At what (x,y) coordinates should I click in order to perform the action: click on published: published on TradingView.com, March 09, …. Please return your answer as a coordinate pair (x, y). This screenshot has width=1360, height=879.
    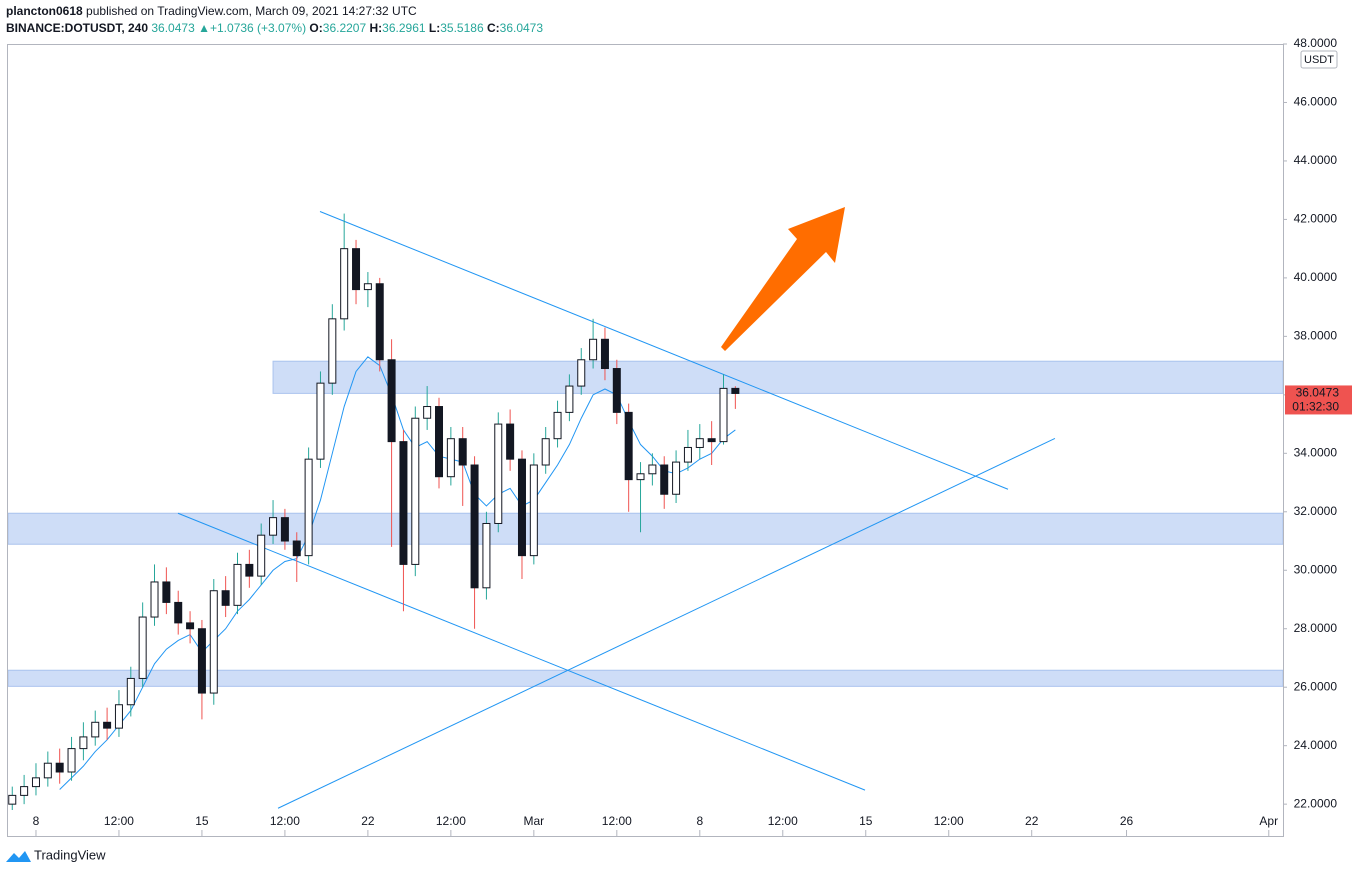
    Looking at the image, I should click on (251, 11).